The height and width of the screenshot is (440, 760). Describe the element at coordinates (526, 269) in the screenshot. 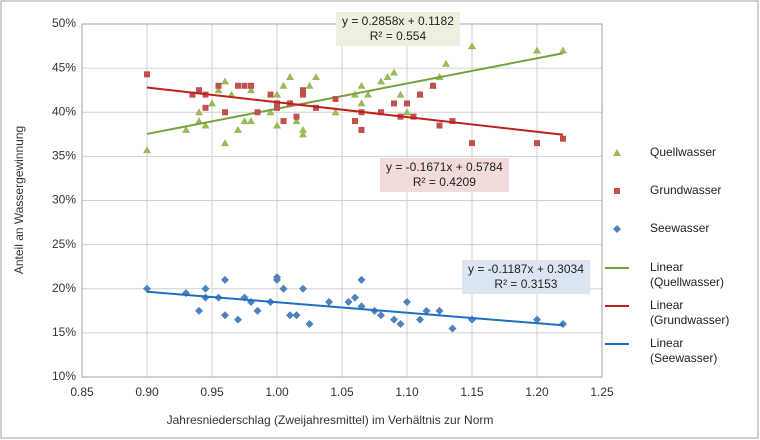

I see `trendline-equation: y = -0.1187x + 0.3034` at that location.